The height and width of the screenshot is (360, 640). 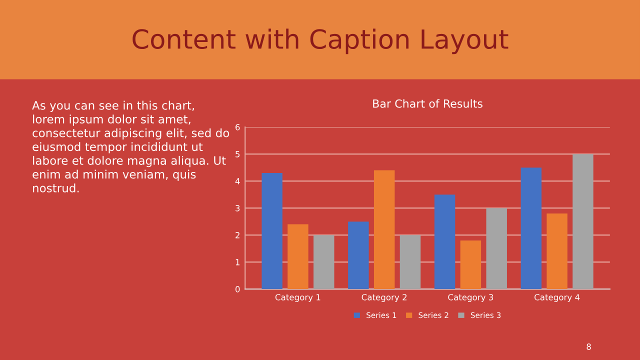 What do you see at coordinates (238, 127) in the screenshot?
I see `y-tick-label: 6` at bounding box center [238, 127].